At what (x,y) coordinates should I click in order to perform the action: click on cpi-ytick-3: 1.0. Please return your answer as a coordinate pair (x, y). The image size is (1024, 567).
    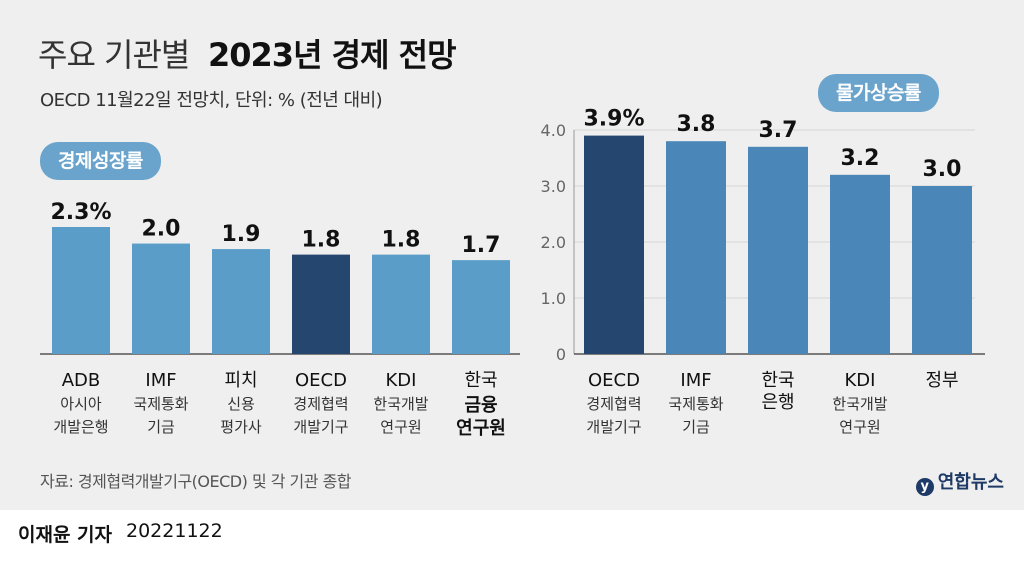
    Looking at the image, I should click on (553, 298).